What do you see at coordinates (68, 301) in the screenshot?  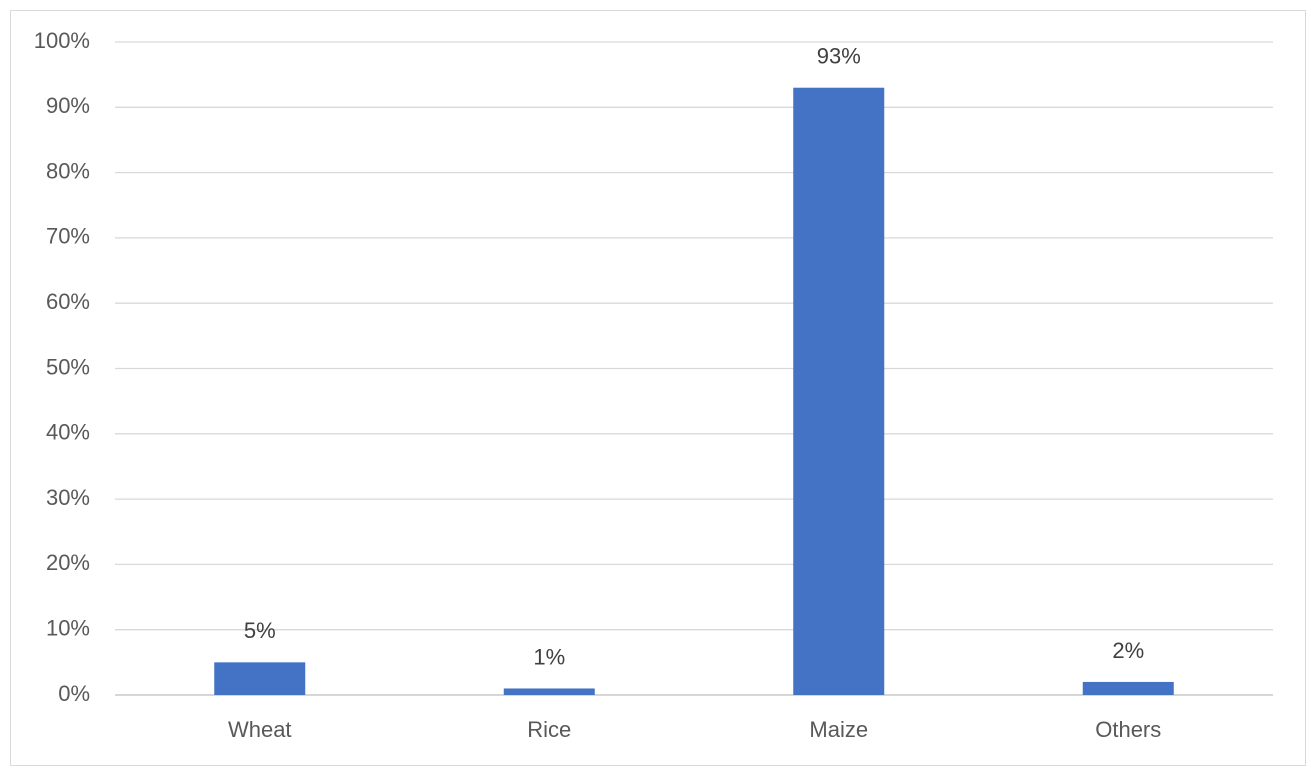 I see `y-tick-label: 60%` at bounding box center [68, 301].